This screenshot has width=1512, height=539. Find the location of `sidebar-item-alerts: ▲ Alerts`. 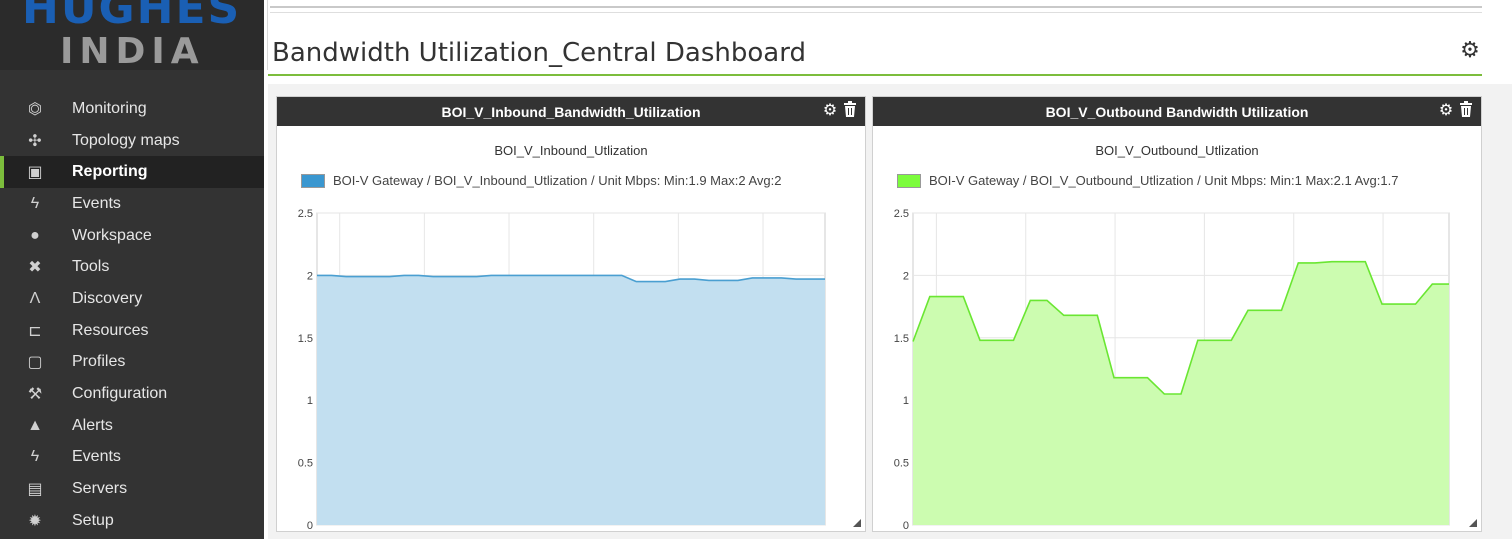

sidebar-item-alerts: ▲ Alerts is located at coordinates (132, 426).